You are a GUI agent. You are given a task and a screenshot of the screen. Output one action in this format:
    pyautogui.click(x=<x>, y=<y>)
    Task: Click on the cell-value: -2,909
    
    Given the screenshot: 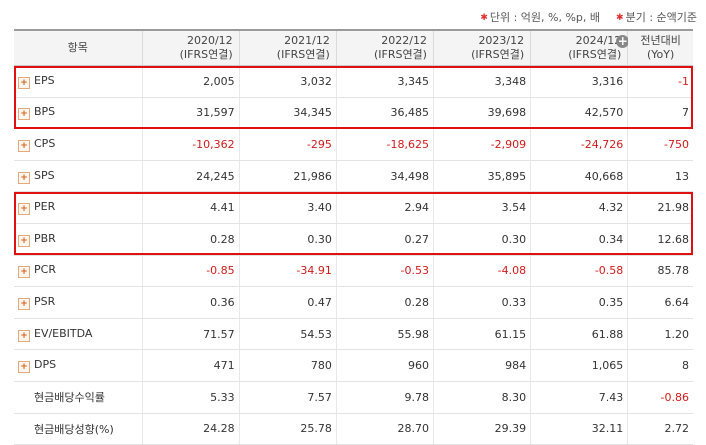 What is the action you would take?
    pyautogui.click(x=481, y=144)
    